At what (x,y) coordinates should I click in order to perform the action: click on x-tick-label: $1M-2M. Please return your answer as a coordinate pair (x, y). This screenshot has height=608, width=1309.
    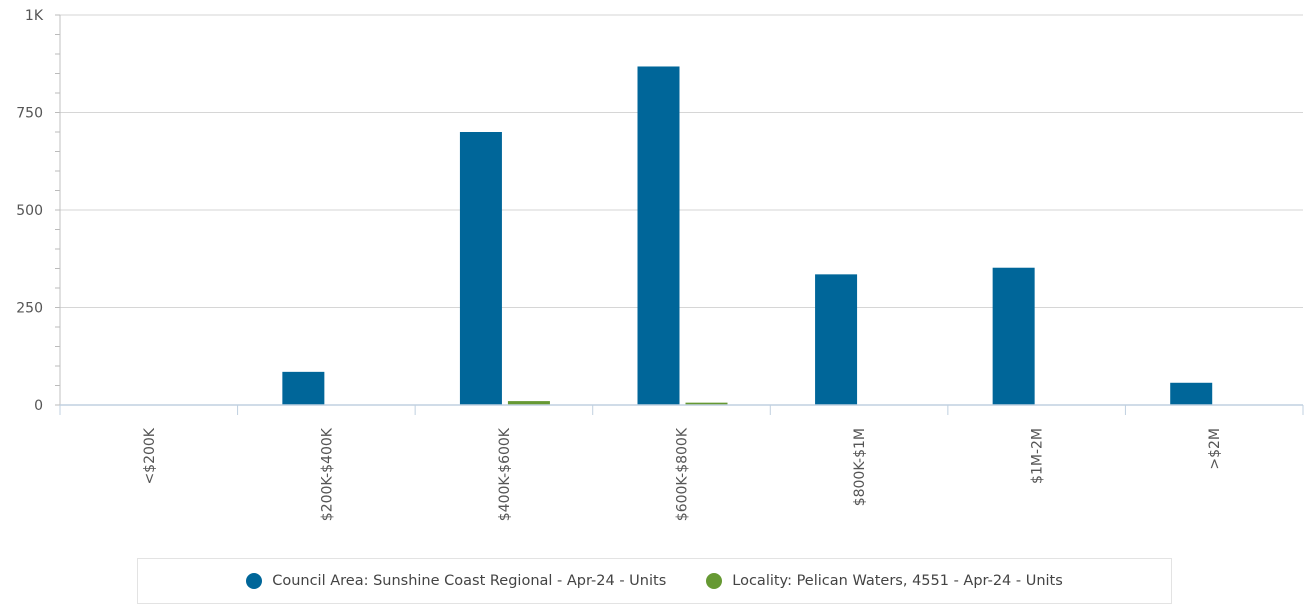
    Looking at the image, I should click on (1038, 456).